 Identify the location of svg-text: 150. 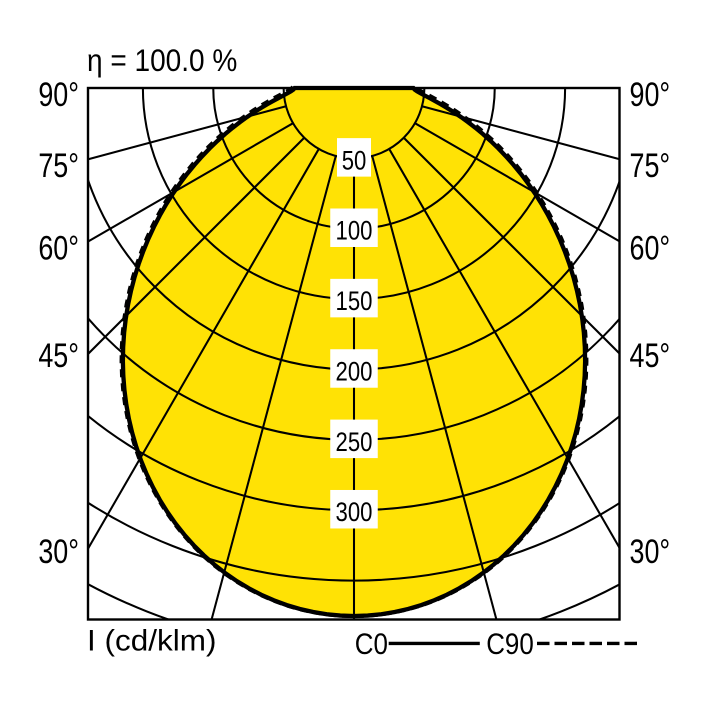
(354, 302).